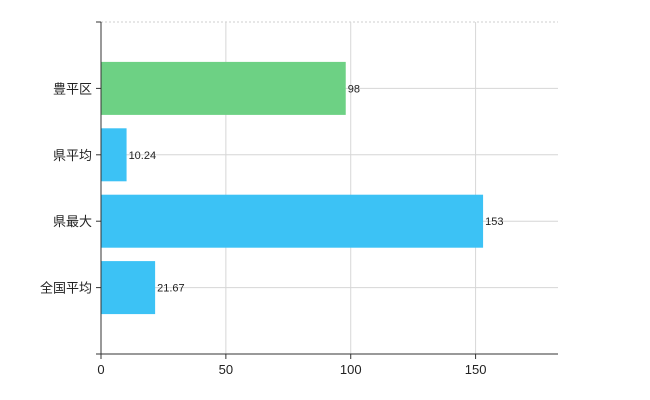 This screenshot has width=650, height=400. Describe the element at coordinates (72, 222) in the screenshot. I see `y-tick-label: 県最大` at that location.